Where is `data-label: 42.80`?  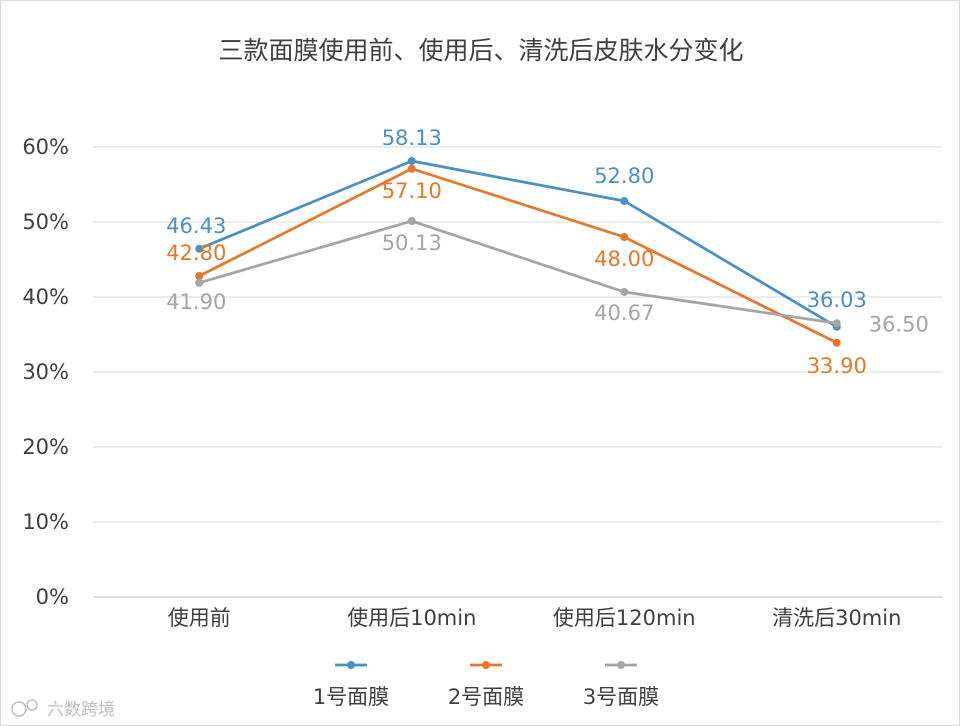
data-label: 42.80 is located at coordinates (196, 253).